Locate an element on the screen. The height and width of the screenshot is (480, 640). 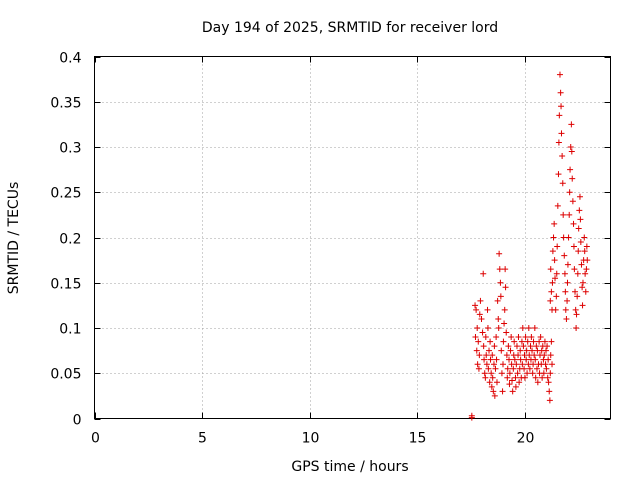
y-tick-label: 0.3 is located at coordinates (70, 149).